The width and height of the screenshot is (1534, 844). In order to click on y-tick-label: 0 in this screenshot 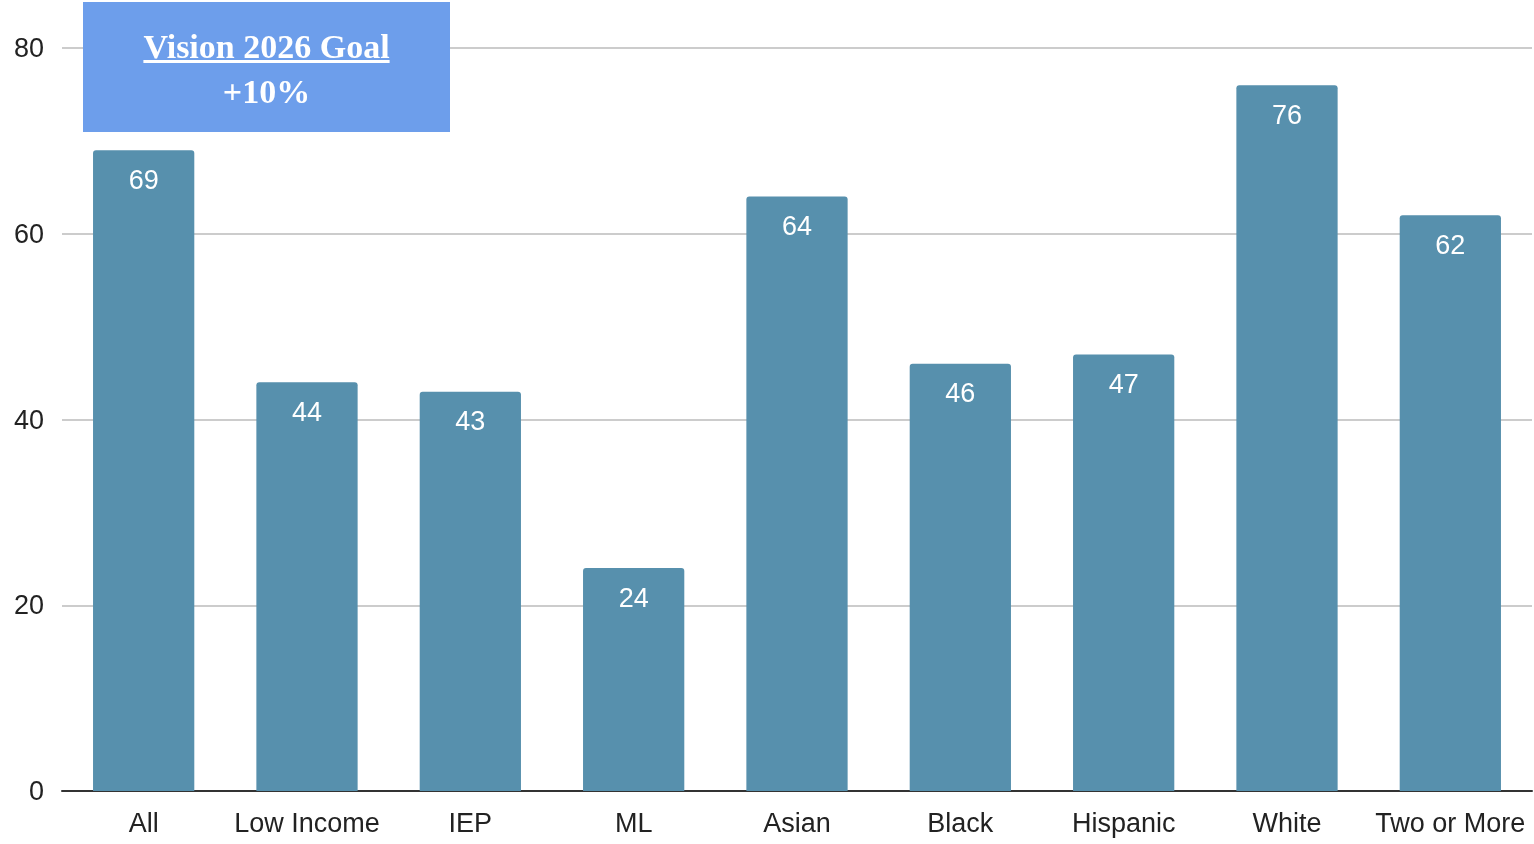, I will do `click(36, 791)`.